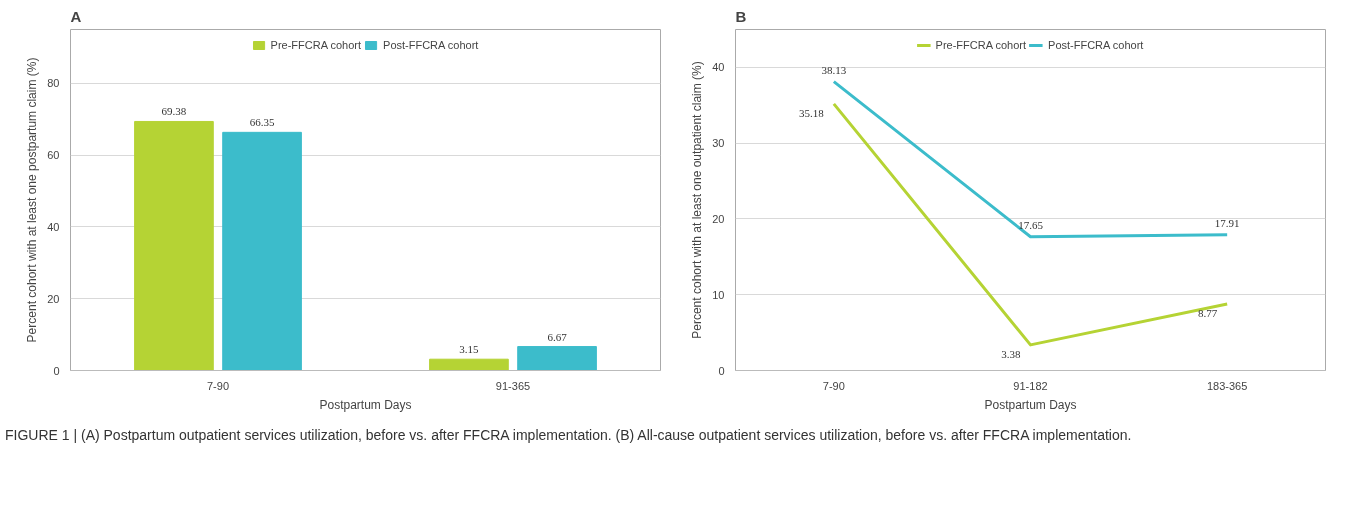 The height and width of the screenshot is (530, 1360). Describe the element at coordinates (262, 122) in the screenshot. I see `data-label: 66.35` at that location.